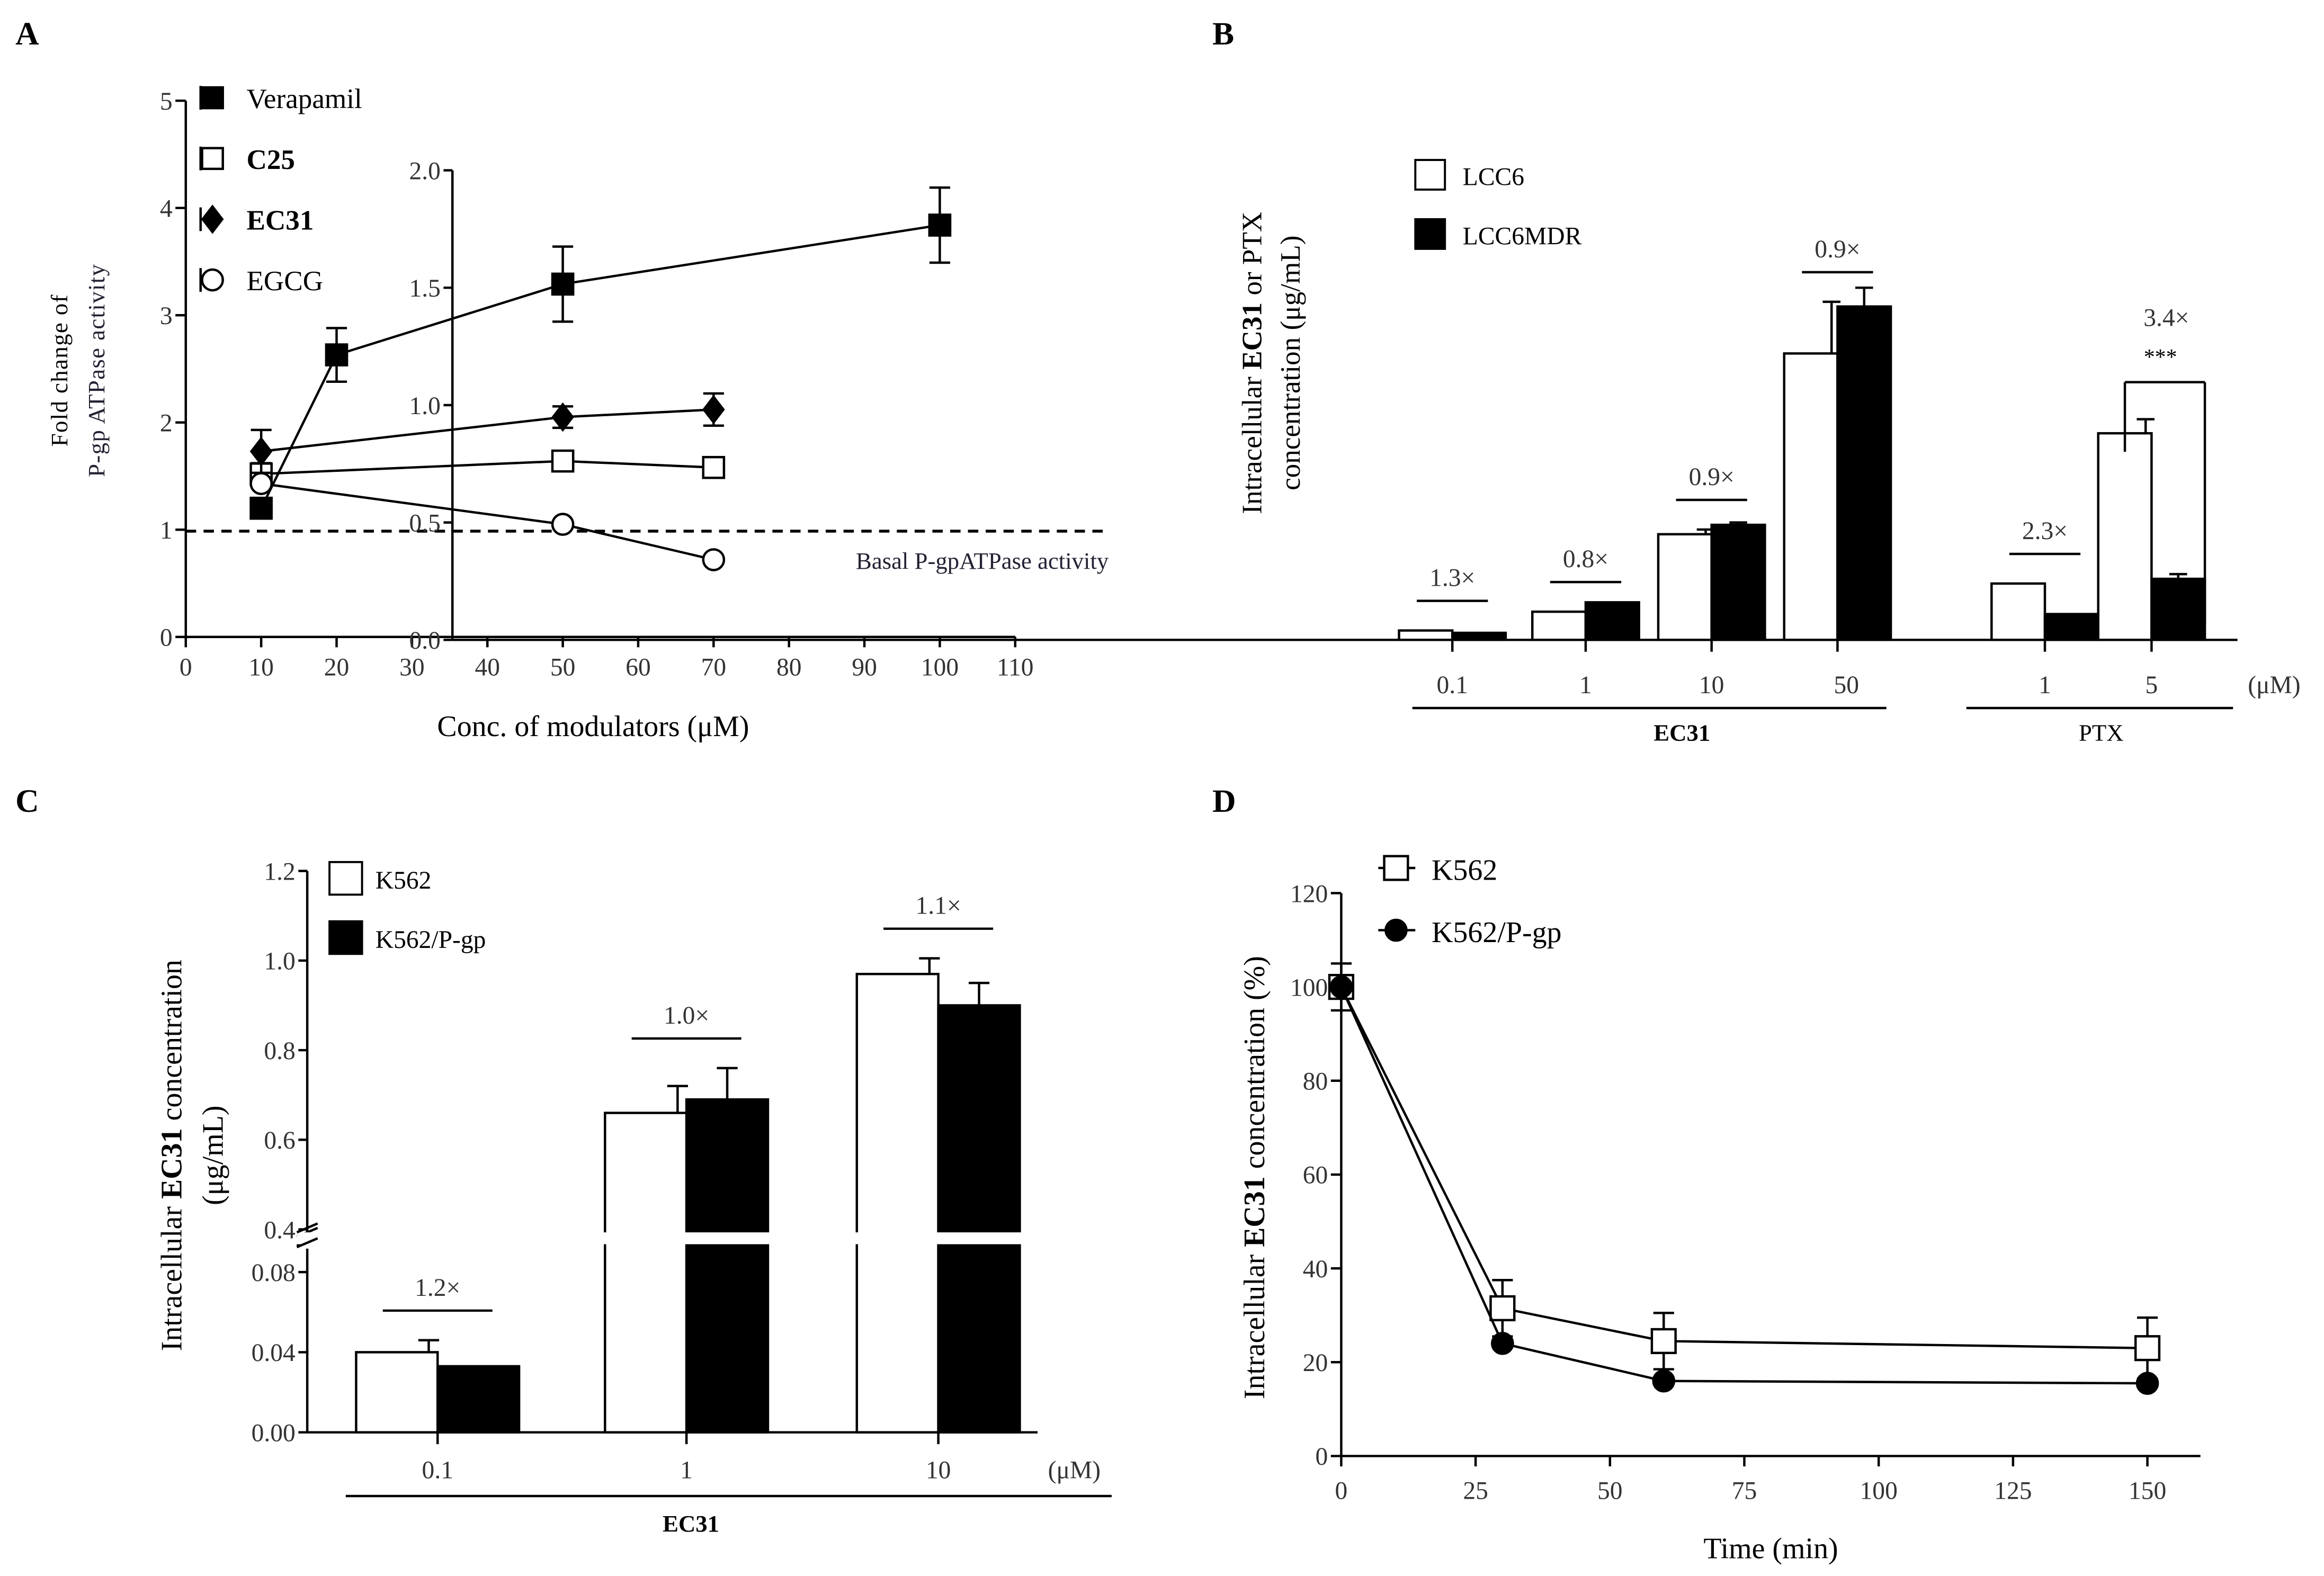 Image resolution: width=2324 pixels, height=1576 pixels. Describe the element at coordinates (1315, 1175) in the screenshot. I see `y-tick-label: 60` at that location.